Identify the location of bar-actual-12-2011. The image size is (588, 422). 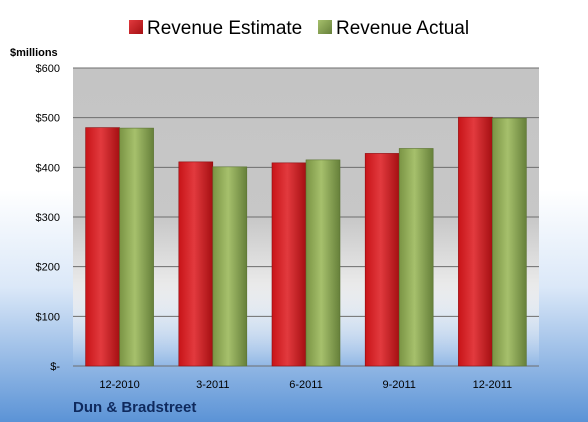
(509, 242).